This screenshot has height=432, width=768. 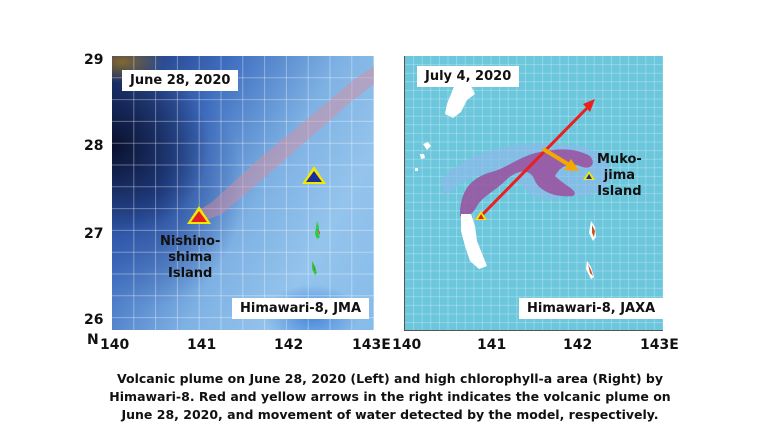 I want to click on nishinoshima-marker, so click(x=481, y=215).